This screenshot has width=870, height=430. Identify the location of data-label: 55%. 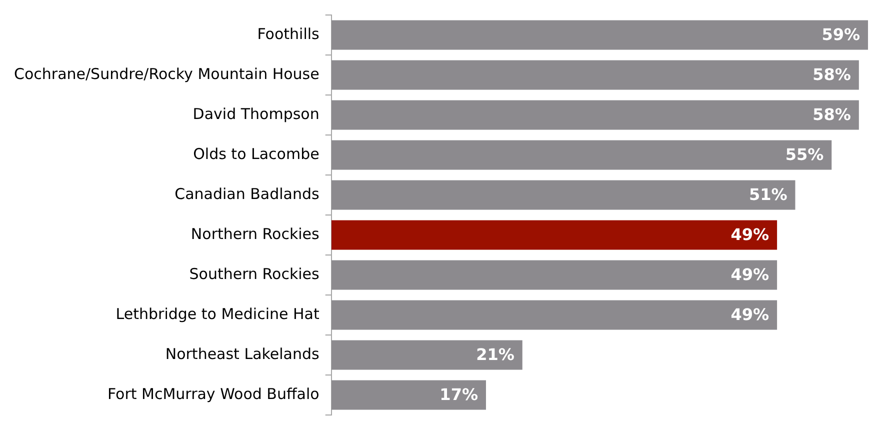
(804, 154).